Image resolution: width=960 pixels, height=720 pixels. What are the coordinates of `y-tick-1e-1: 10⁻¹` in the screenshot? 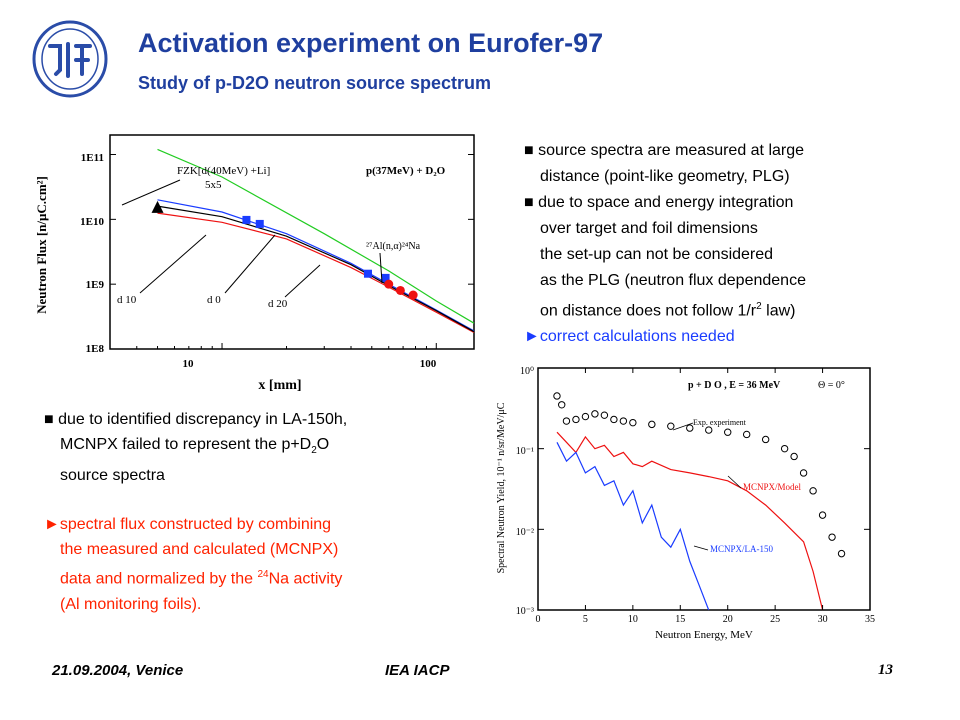 It's located at (525, 451).